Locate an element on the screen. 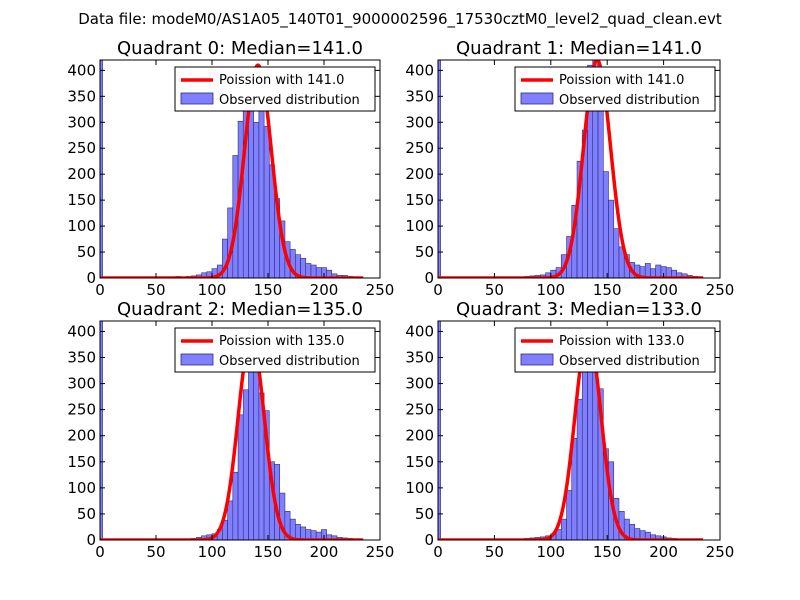 The image size is (800, 600). poisson-curve is located at coordinates (571, 436).